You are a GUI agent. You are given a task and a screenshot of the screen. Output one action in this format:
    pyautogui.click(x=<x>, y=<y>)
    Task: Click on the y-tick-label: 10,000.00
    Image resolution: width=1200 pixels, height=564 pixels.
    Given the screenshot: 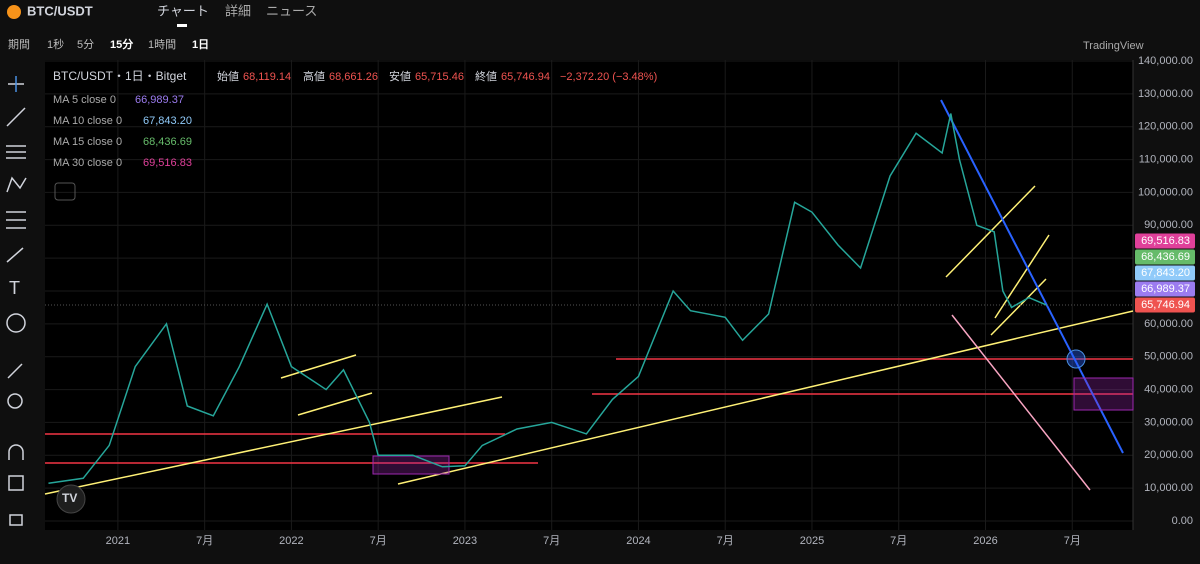 What is the action you would take?
    pyautogui.click(x=1168, y=488)
    